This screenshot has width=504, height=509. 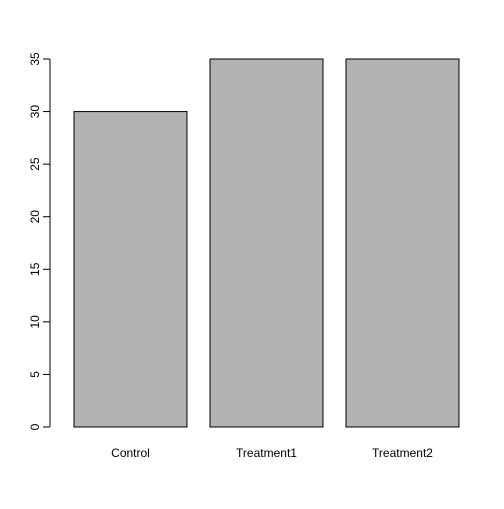 What do you see at coordinates (266, 453) in the screenshot?
I see `x-tick-label: Treatment1` at bounding box center [266, 453].